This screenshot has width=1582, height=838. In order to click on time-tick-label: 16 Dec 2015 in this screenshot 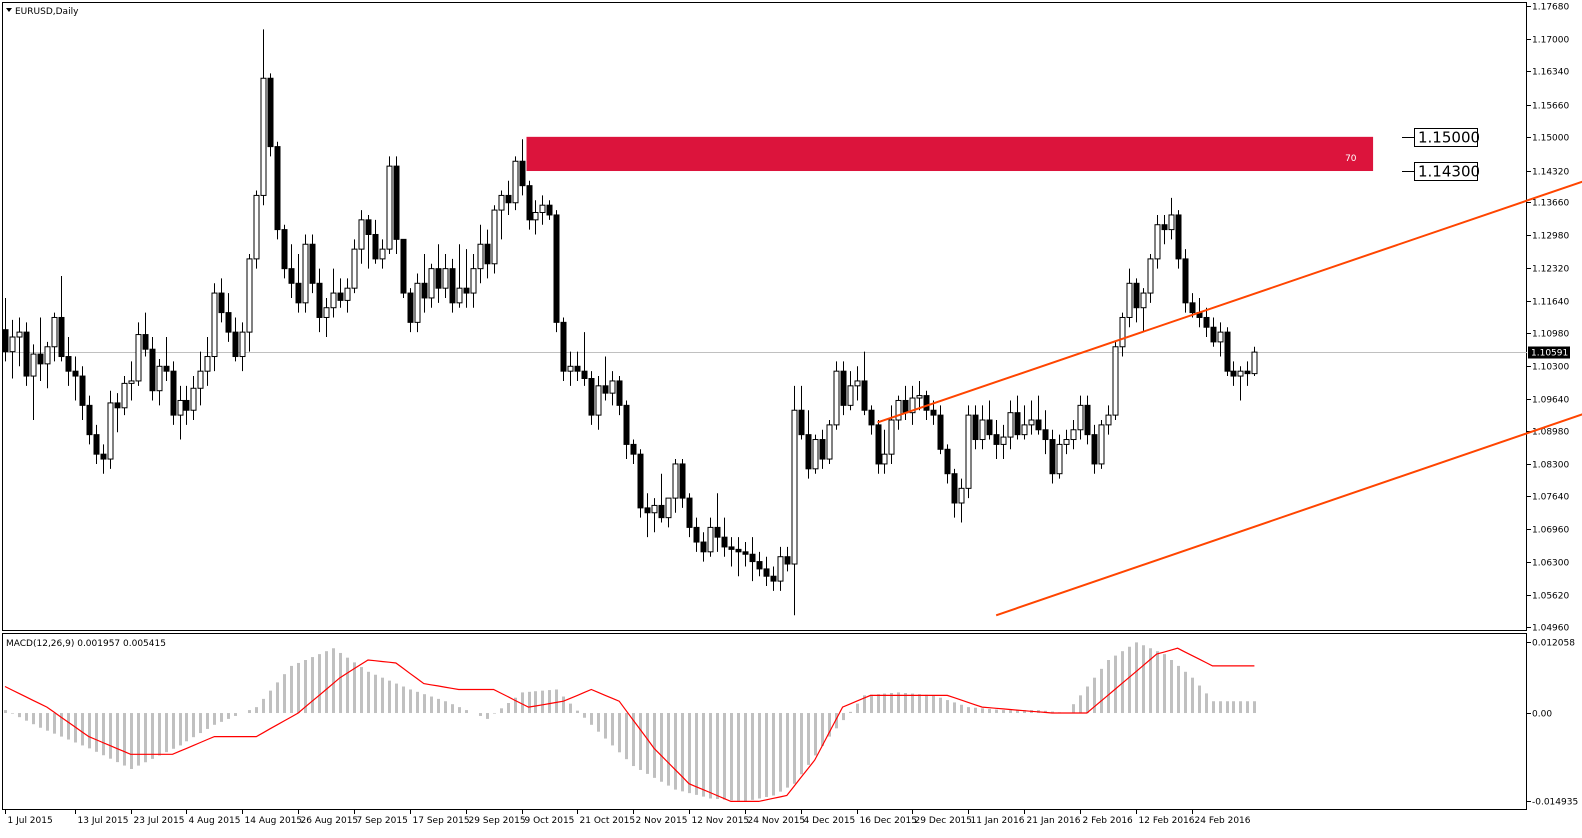, I will do `click(889, 821)`.